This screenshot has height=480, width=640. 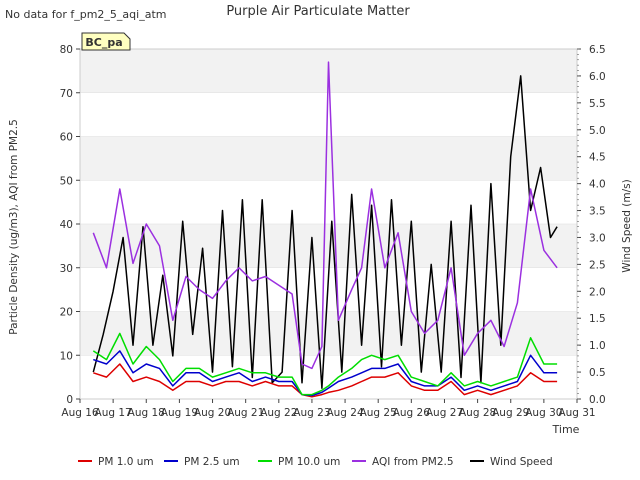 I want to click on y2-tick-label: 4.0, so click(x=597, y=185).